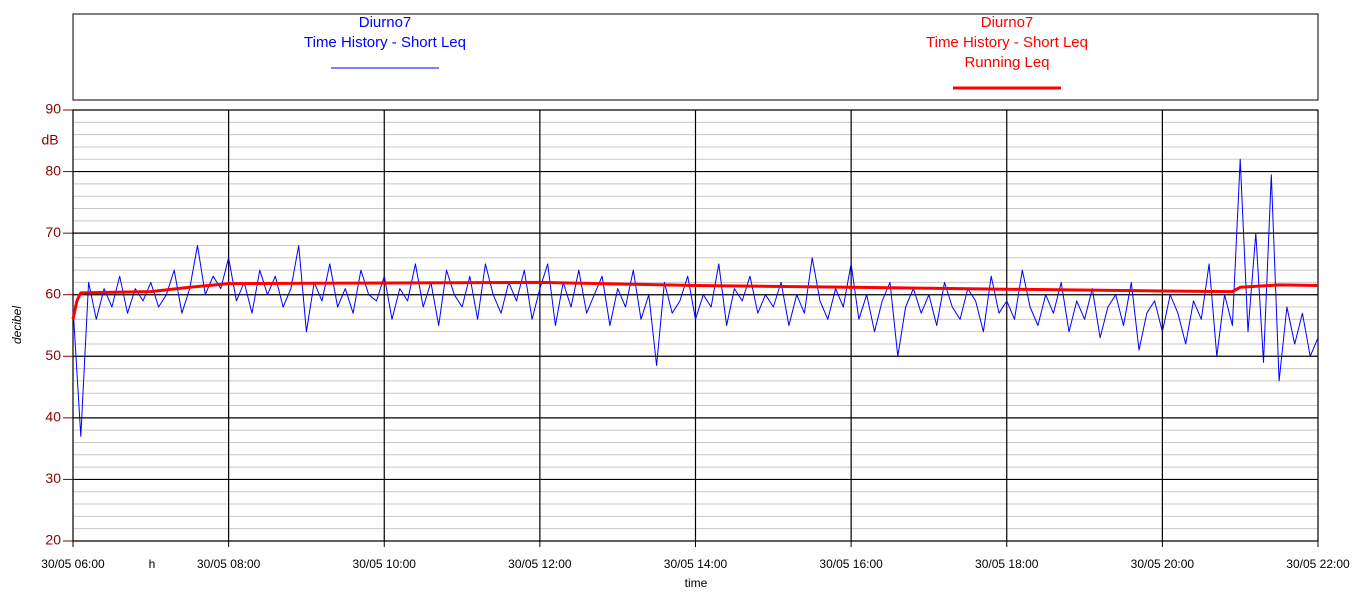 The image size is (1357, 592). What do you see at coordinates (229, 564) in the screenshot?
I see `x-tick-label: 30/05 08:00` at bounding box center [229, 564].